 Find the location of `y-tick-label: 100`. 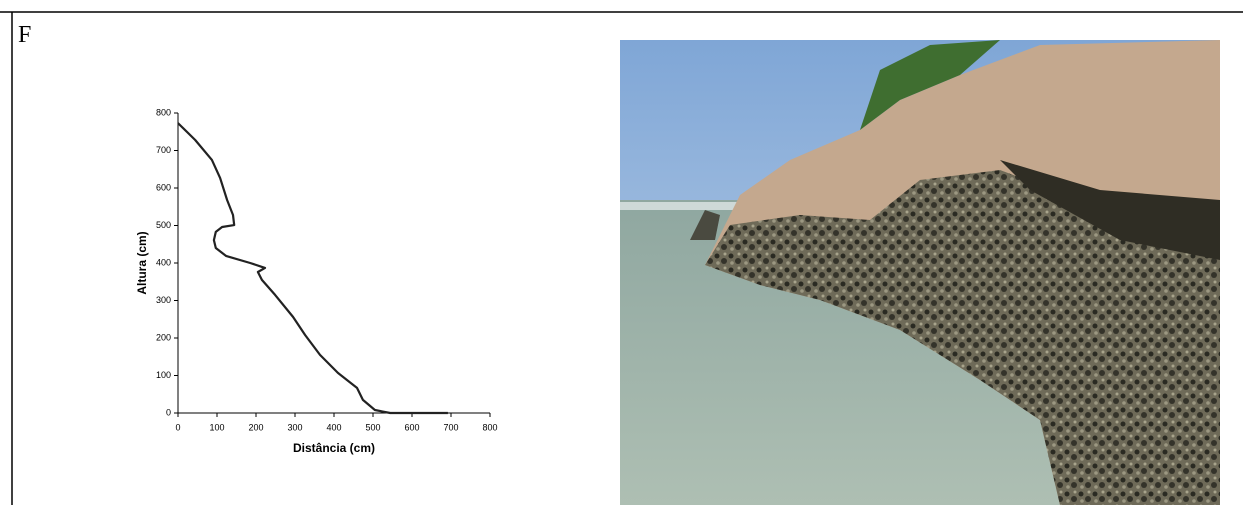

y-tick-label: 100 is located at coordinates (163, 375).